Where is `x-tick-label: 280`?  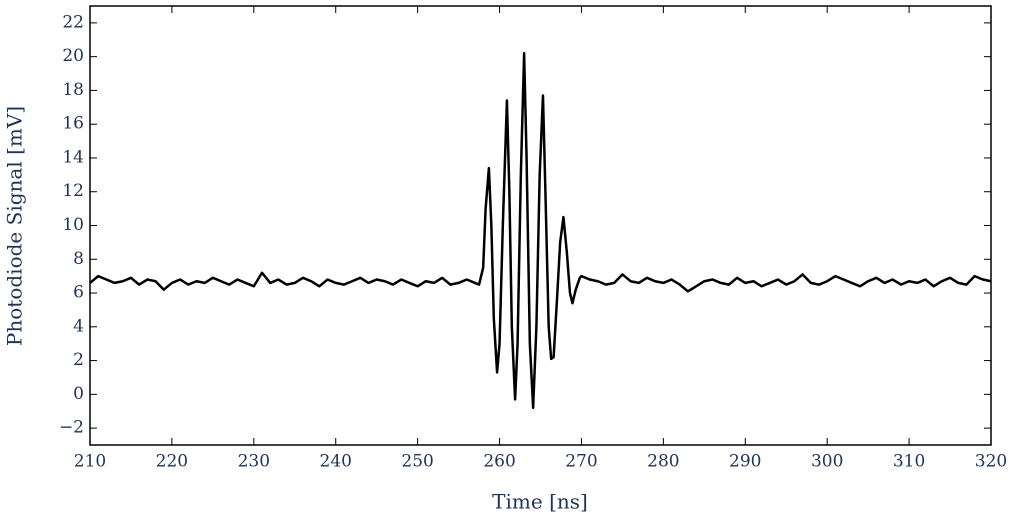
x-tick-label: 280 is located at coordinates (663, 462).